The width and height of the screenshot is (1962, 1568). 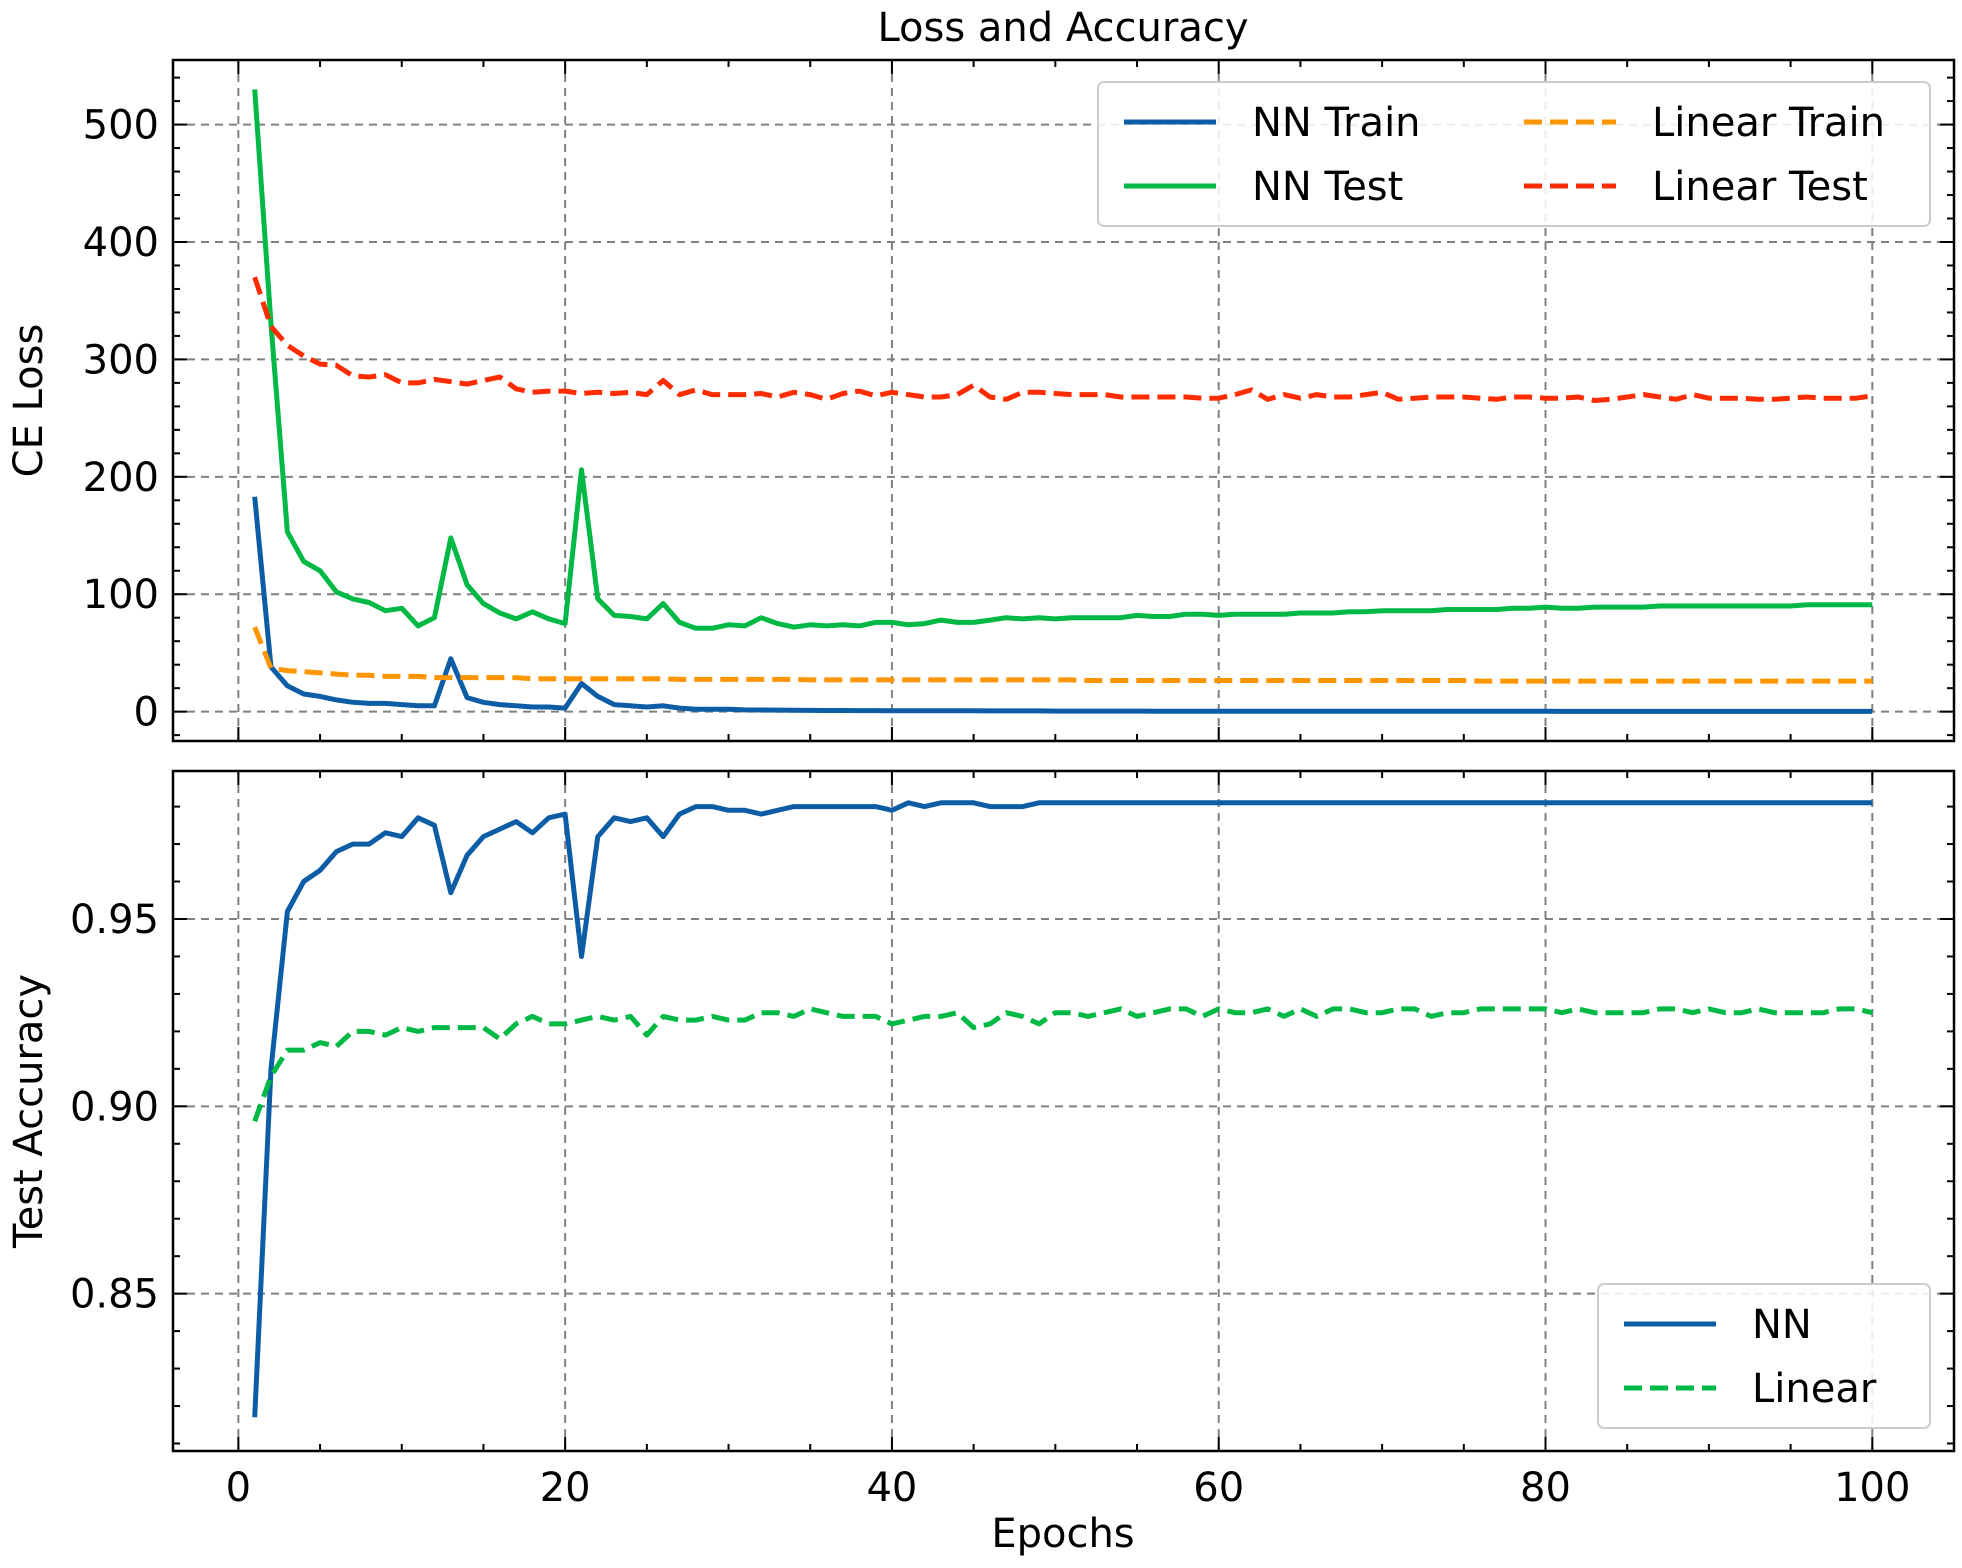 What do you see at coordinates (1872, 1488) in the screenshot?
I see `accuracy-xtick-label: 100` at bounding box center [1872, 1488].